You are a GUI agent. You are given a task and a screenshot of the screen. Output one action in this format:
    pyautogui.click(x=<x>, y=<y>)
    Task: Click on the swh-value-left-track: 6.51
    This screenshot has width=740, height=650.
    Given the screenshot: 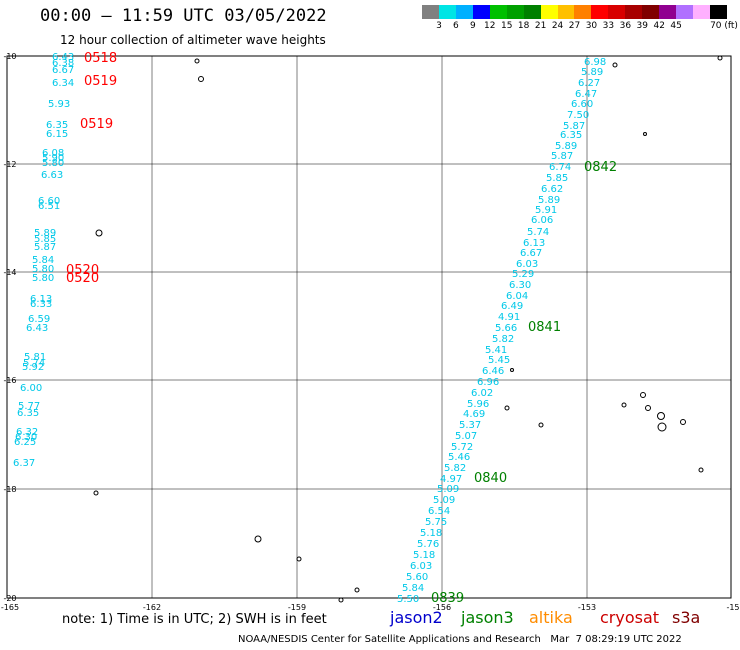 What is the action you would take?
    pyautogui.click(x=49, y=206)
    